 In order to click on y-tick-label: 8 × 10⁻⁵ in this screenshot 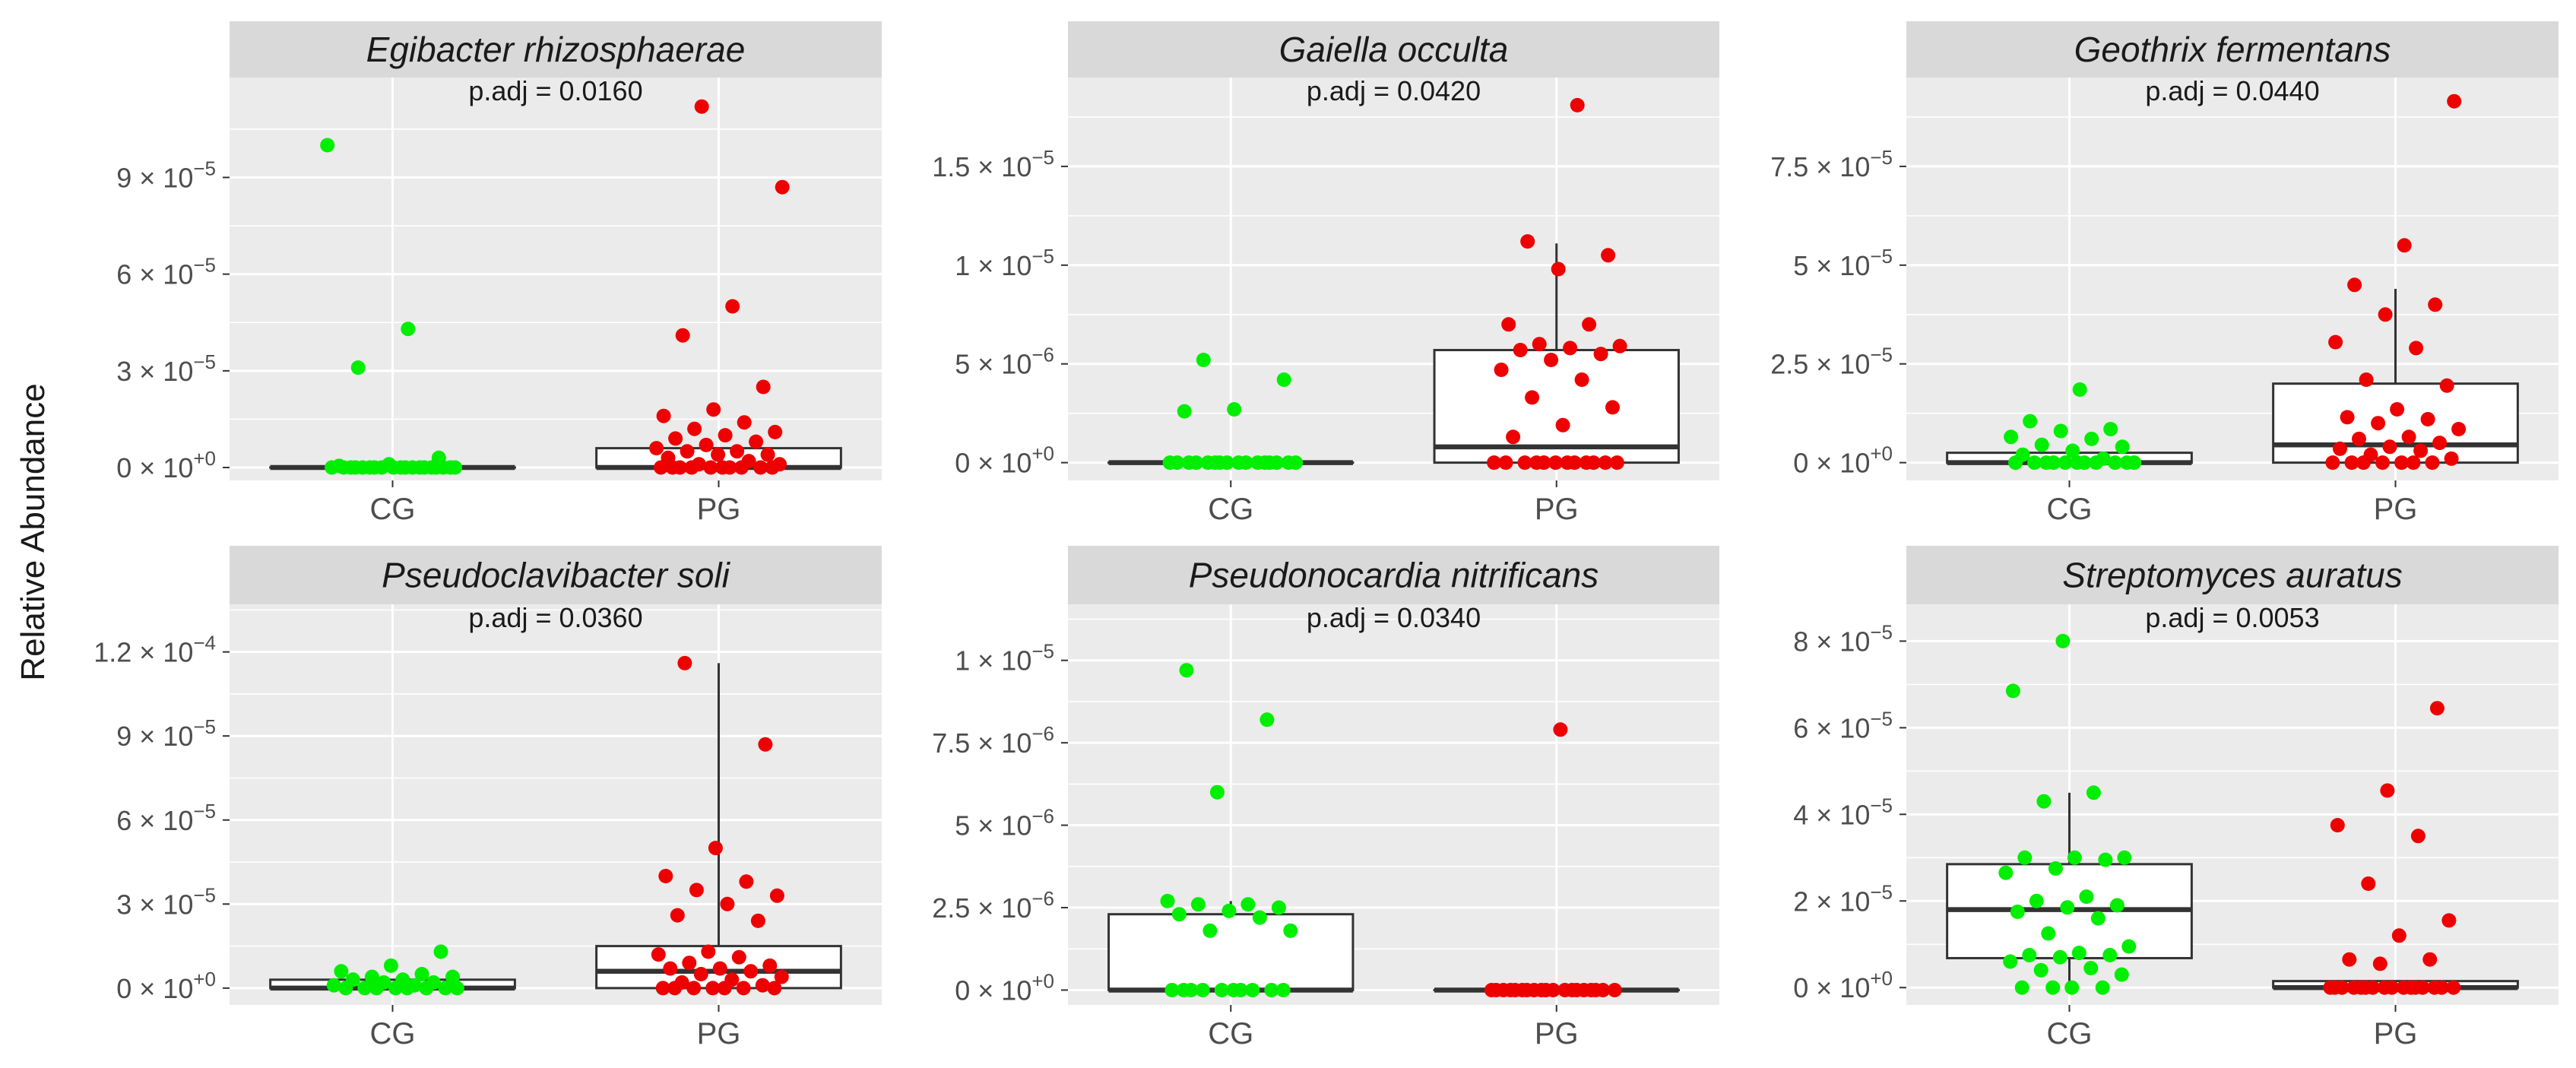, I will do `click(1843, 639)`.